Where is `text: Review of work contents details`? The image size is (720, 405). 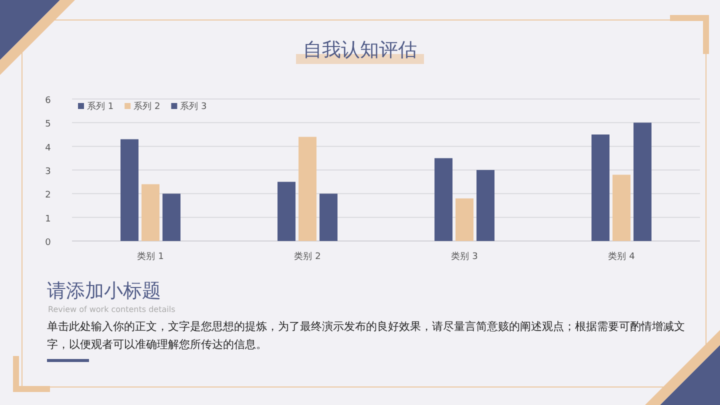
text: Review of work contents details is located at coordinates (112, 309).